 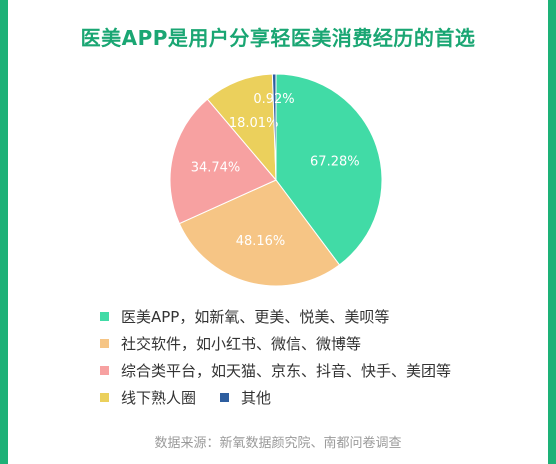 What do you see at coordinates (241, 344) in the screenshot?
I see `legend-label: 社交软件，如小红书、微信、微博等` at bounding box center [241, 344].